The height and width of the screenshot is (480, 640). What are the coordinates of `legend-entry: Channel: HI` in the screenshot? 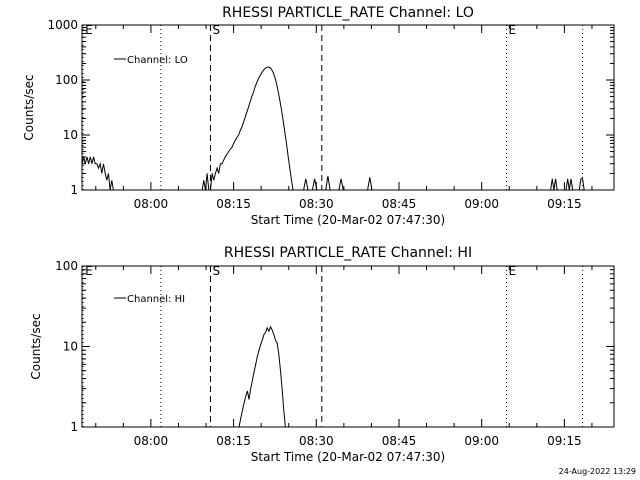 It's located at (156, 299).